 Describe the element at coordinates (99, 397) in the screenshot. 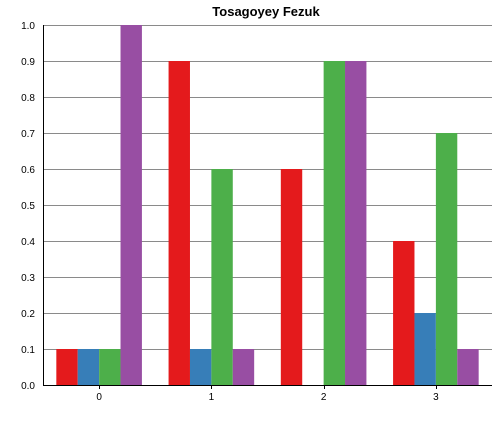

I see `x-tick-label: 0` at that location.